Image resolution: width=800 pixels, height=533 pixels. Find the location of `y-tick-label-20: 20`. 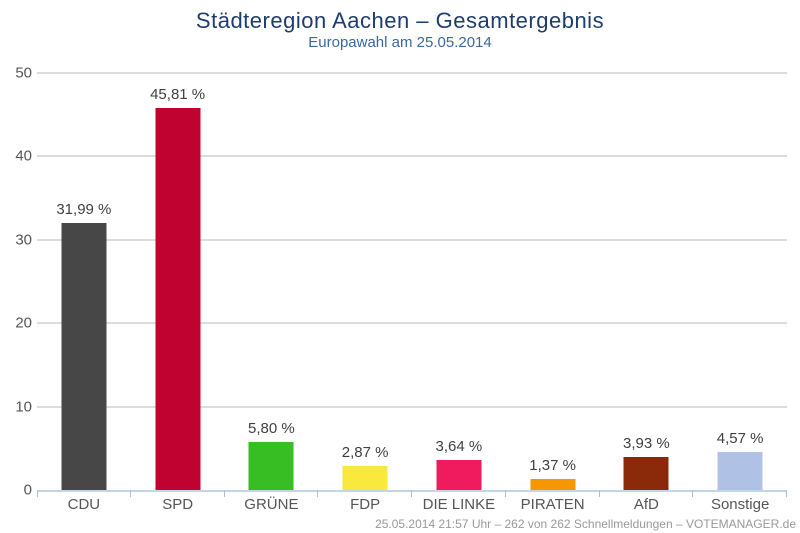

y-tick-label-20: 20 is located at coordinates (23, 323).